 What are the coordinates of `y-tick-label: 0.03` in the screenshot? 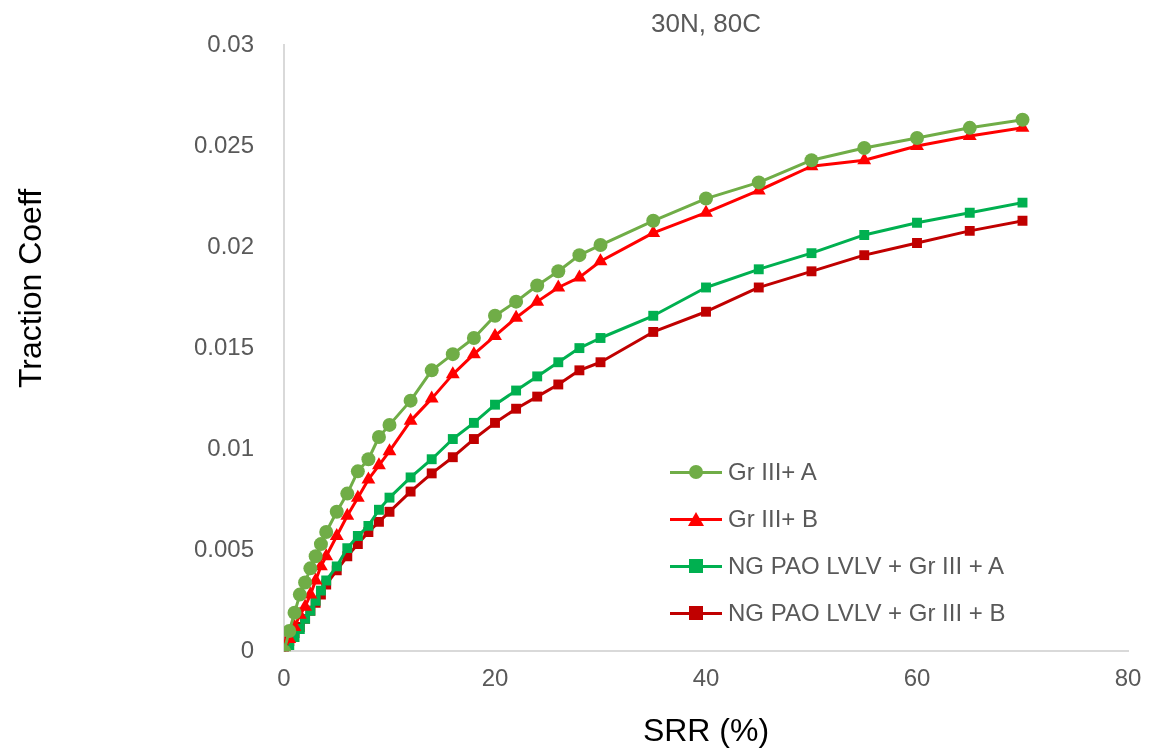 It's located at (230, 43).